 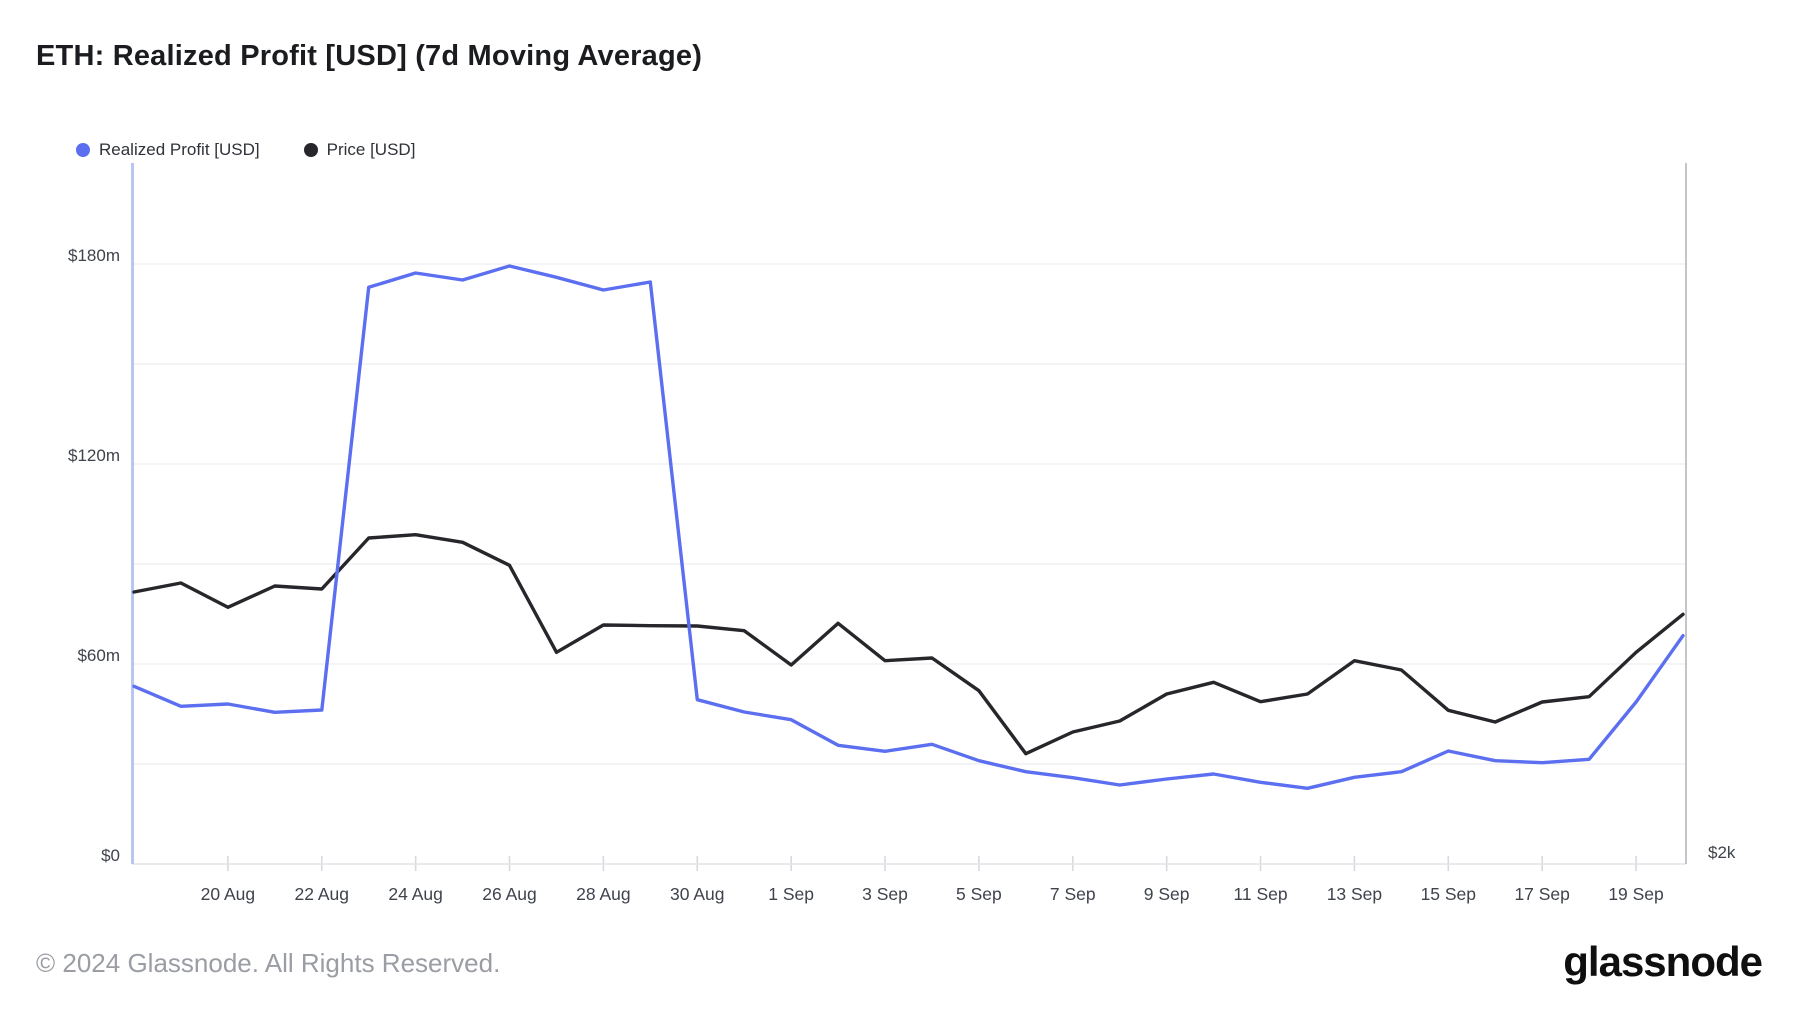 What do you see at coordinates (885, 894) in the screenshot?
I see `x-axis-label: 3 Sep` at bounding box center [885, 894].